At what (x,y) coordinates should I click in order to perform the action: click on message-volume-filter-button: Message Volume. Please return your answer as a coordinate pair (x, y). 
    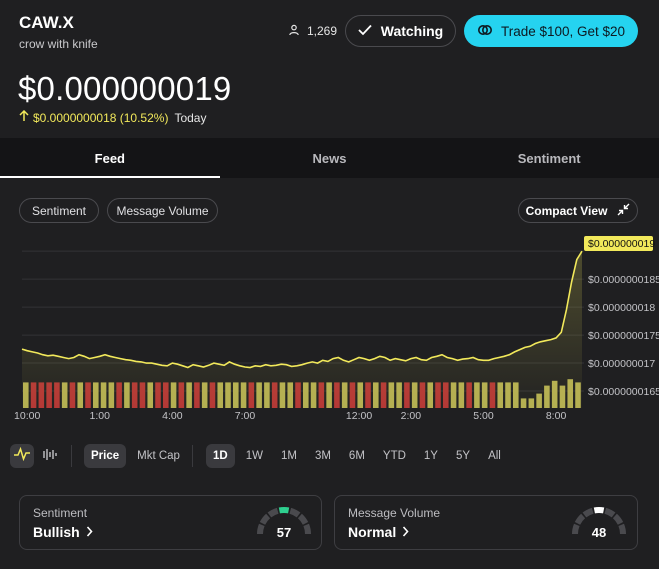
    Looking at the image, I should click on (162, 210).